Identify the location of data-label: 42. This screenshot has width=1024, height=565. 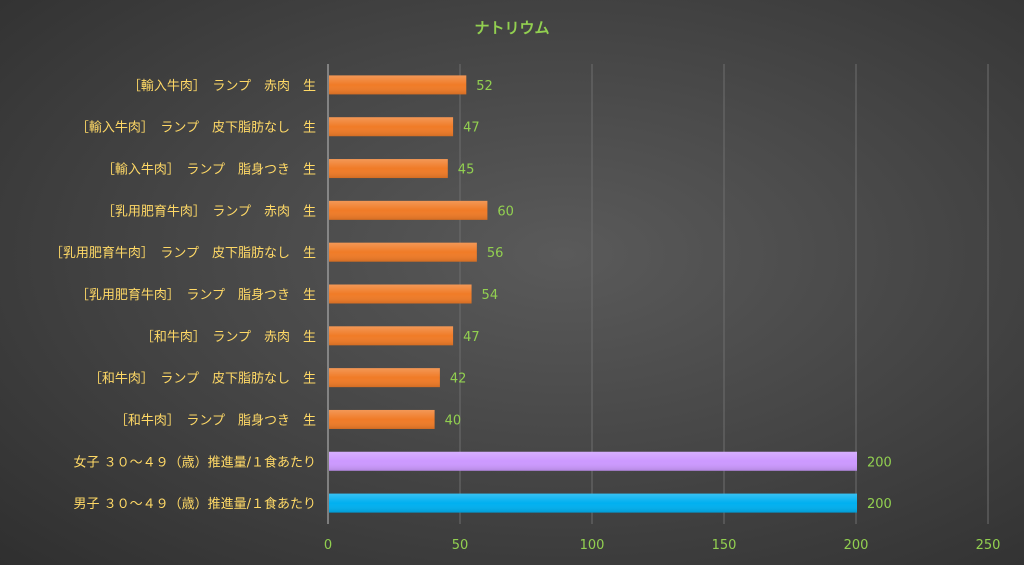
(458, 379).